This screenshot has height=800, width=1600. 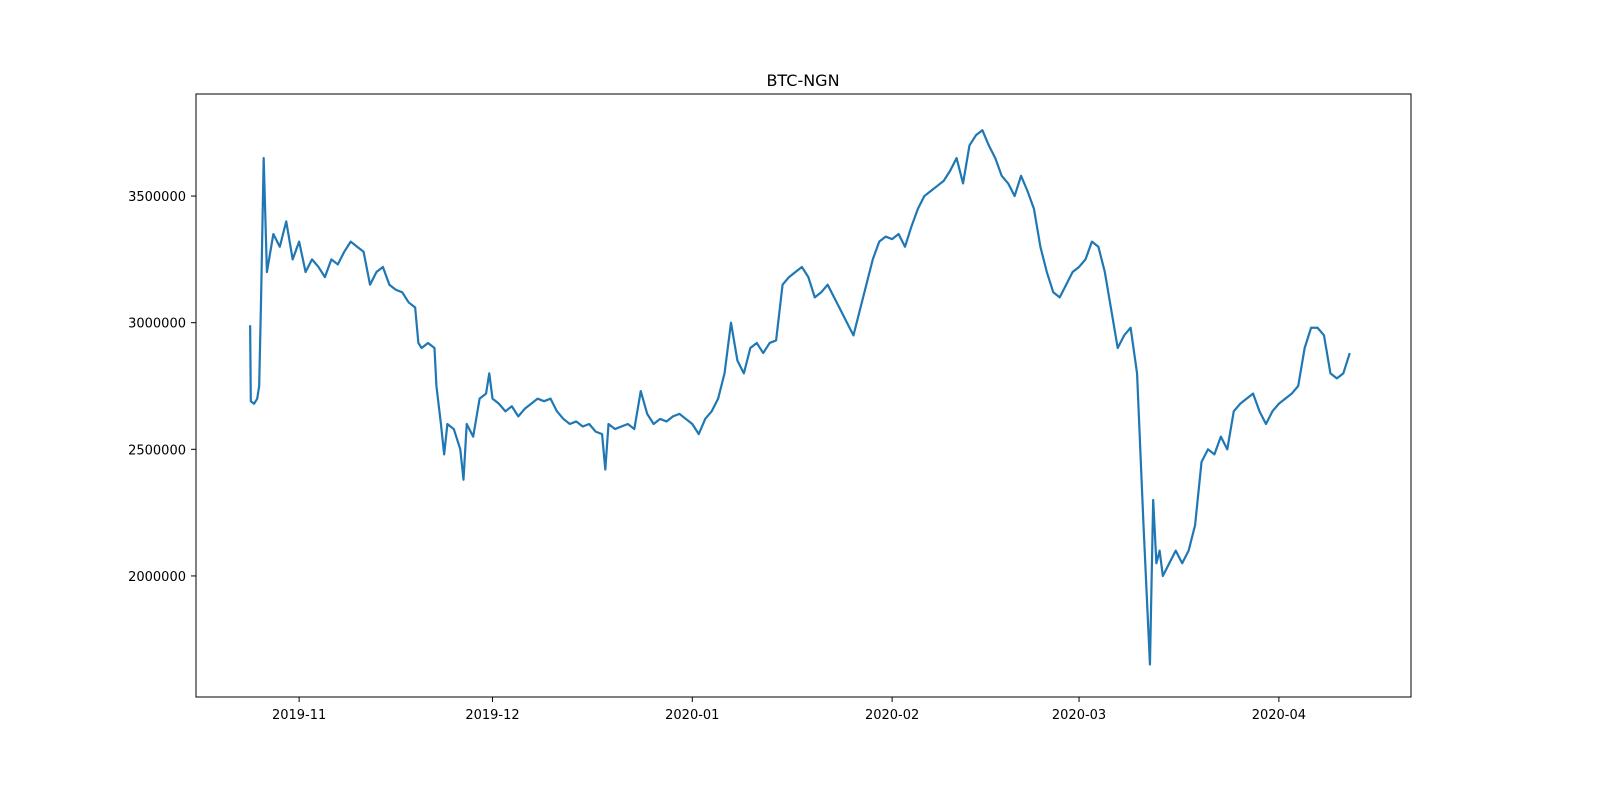 I want to click on y-tick-label: 2500000, so click(x=157, y=450).